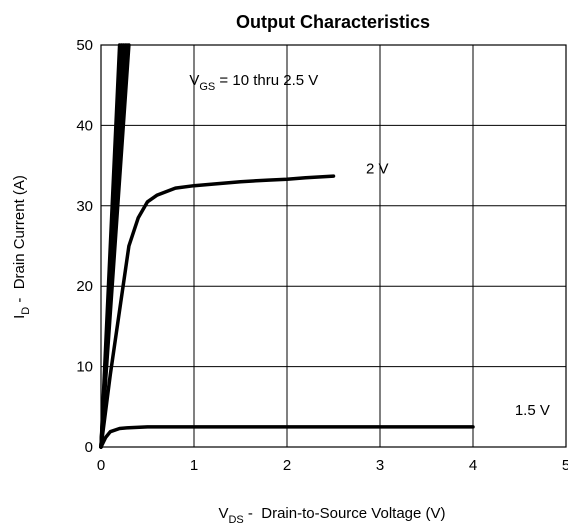  What do you see at coordinates (345, 513) in the screenshot?
I see `x-axis-label-rest: - Drain-to-Source Voltage (V)` at bounding box center [345, 513].